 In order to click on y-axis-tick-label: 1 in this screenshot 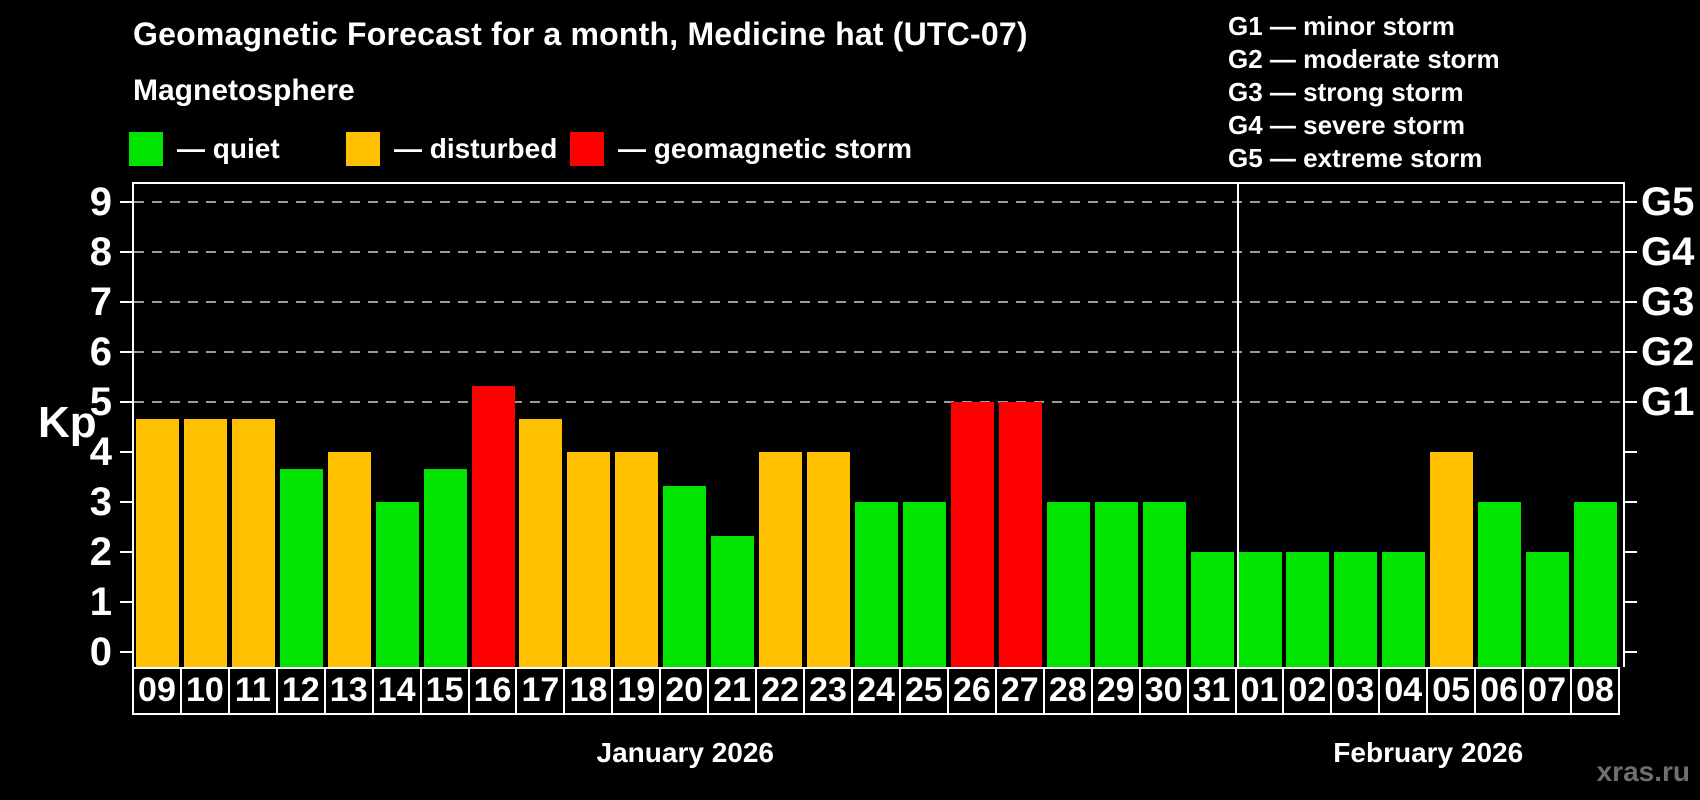, I will do `click(100, 602)`.